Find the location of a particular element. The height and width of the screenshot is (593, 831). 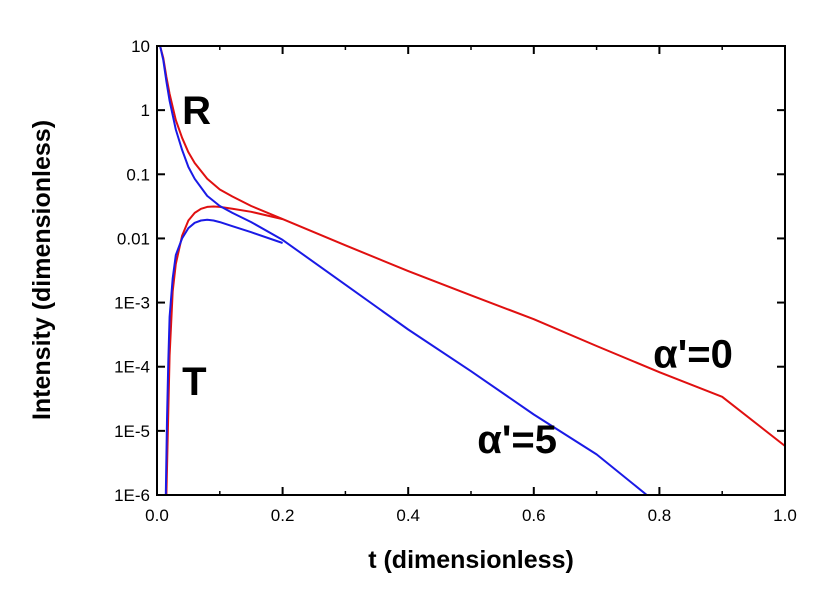

y-tick-label: 1 is located at coordinates (145, 110).